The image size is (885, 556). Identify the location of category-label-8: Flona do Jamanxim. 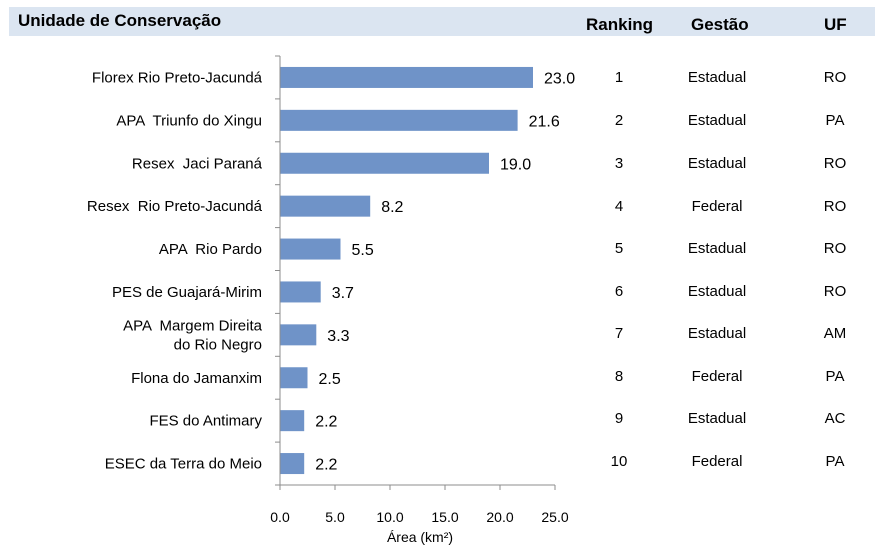
(196, 378).